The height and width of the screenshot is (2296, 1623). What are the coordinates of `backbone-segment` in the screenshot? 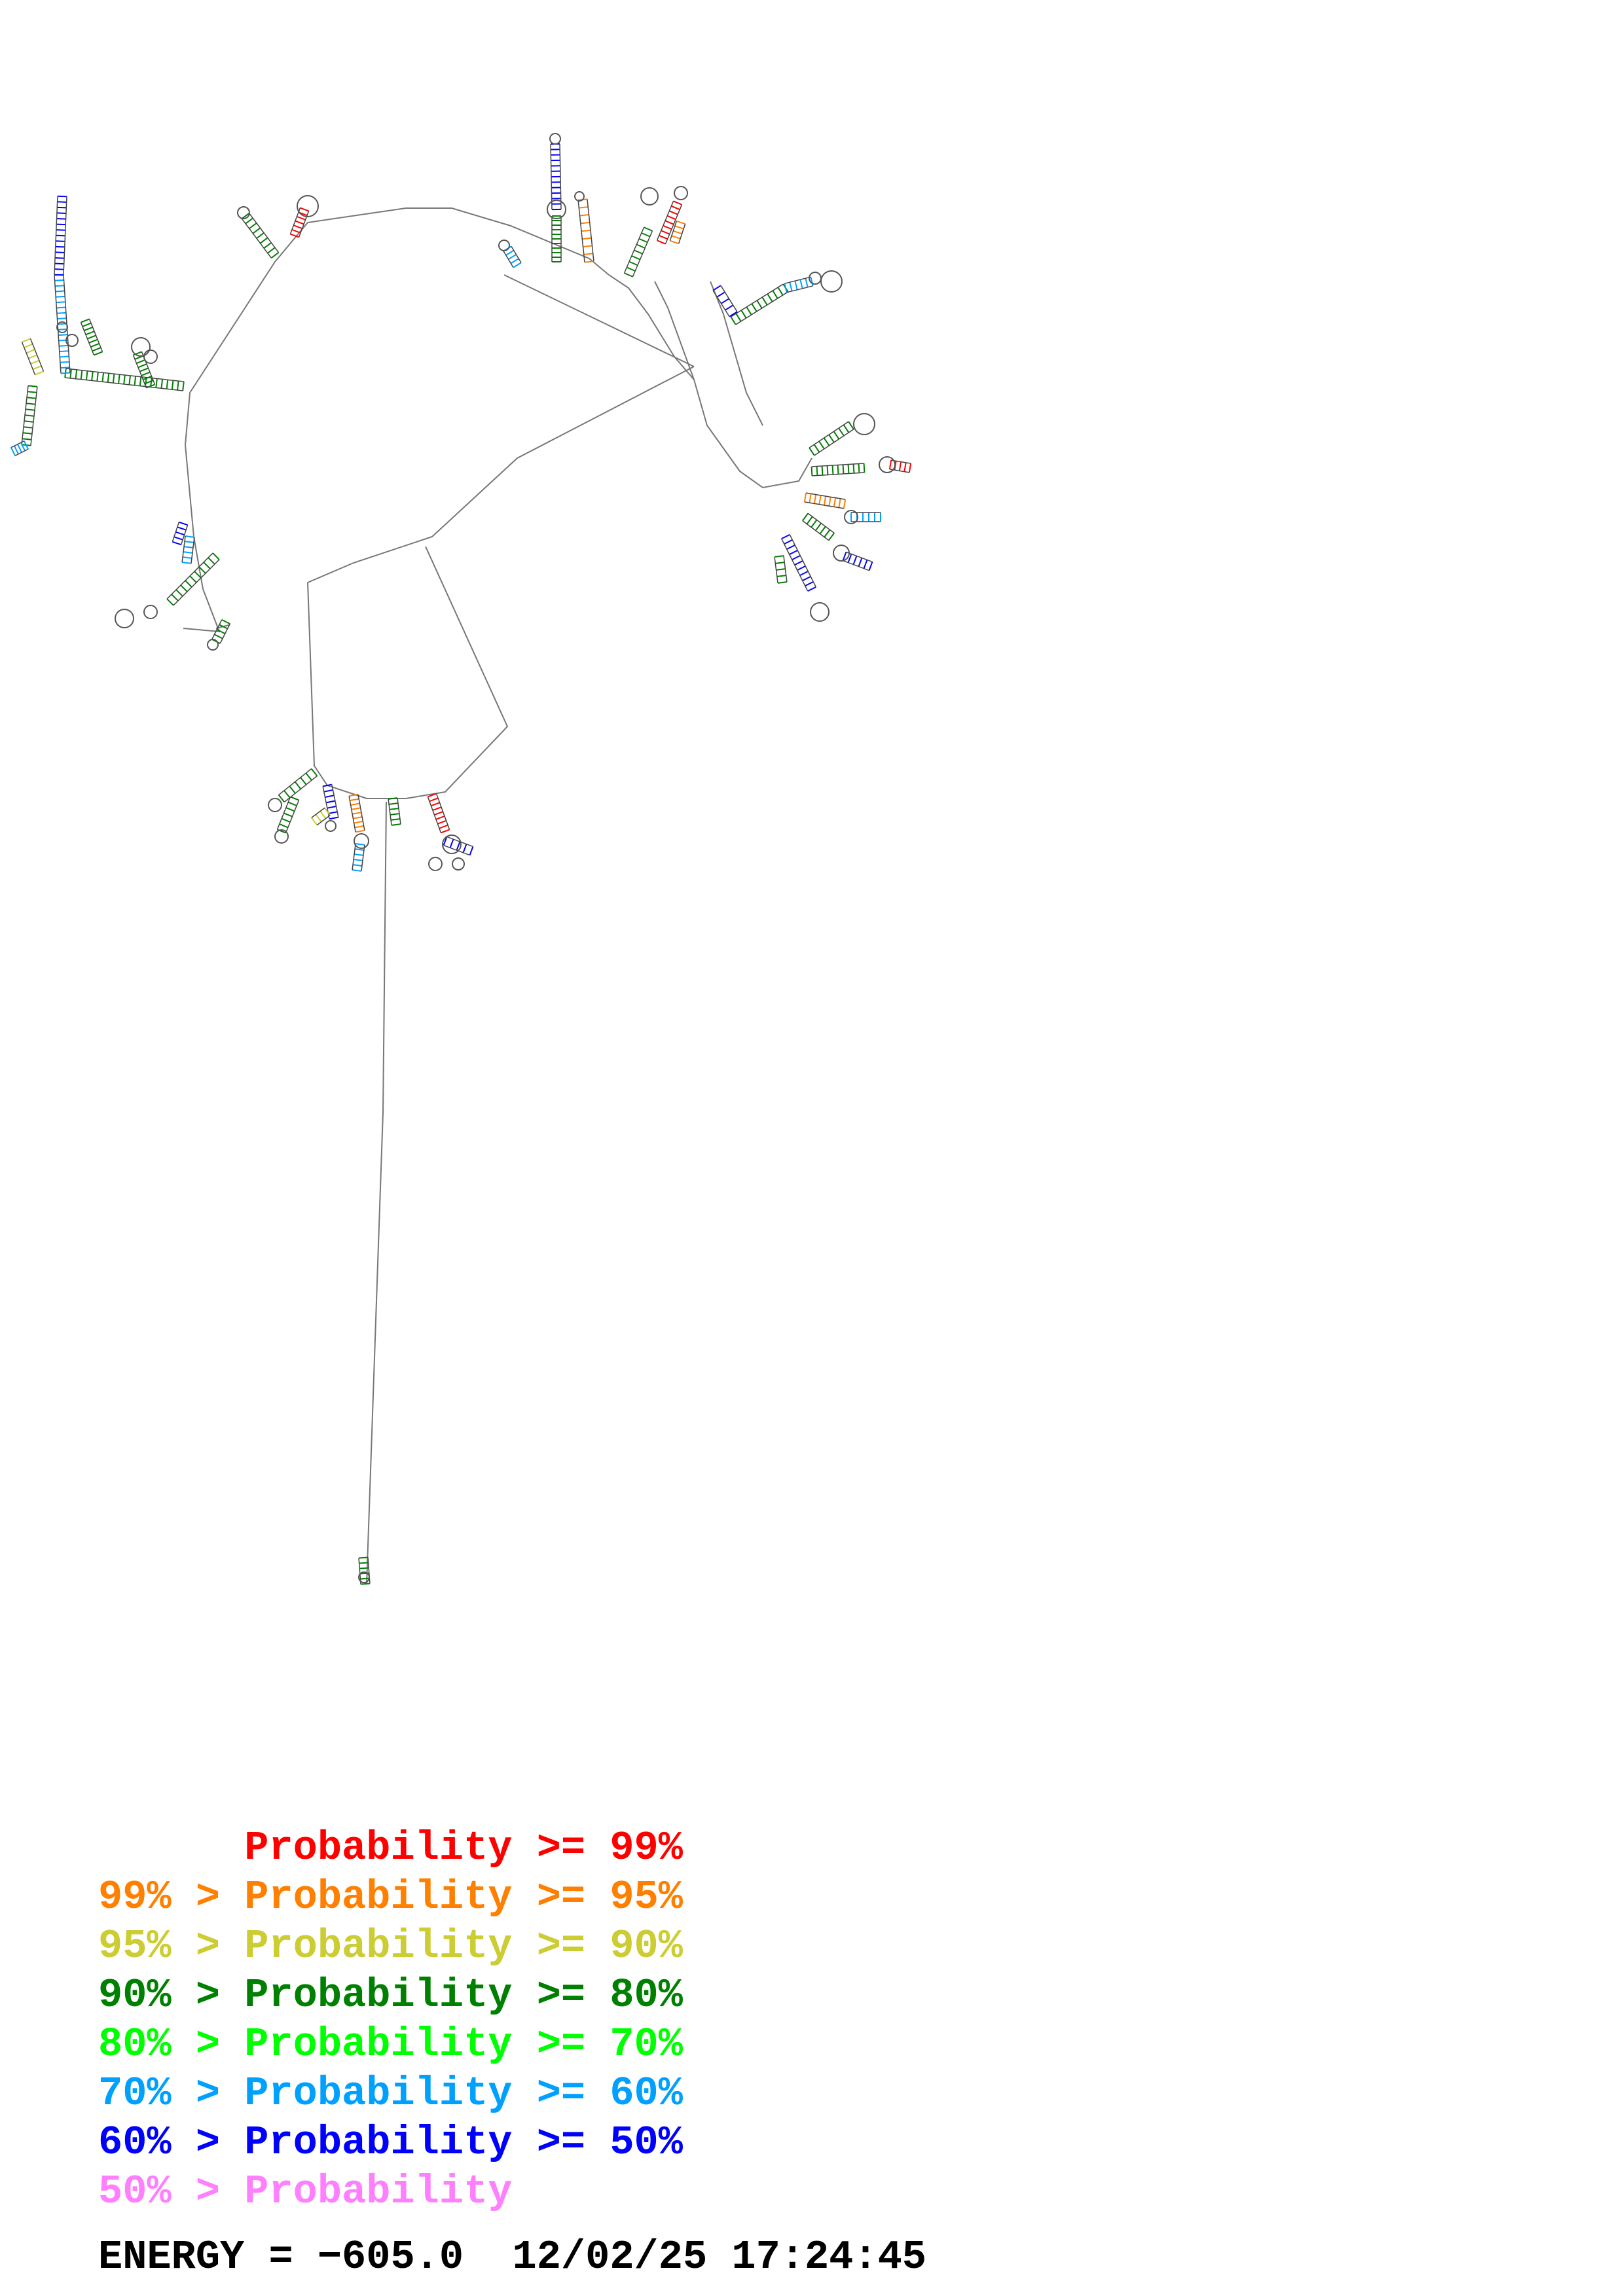 It's located at (736, 353).